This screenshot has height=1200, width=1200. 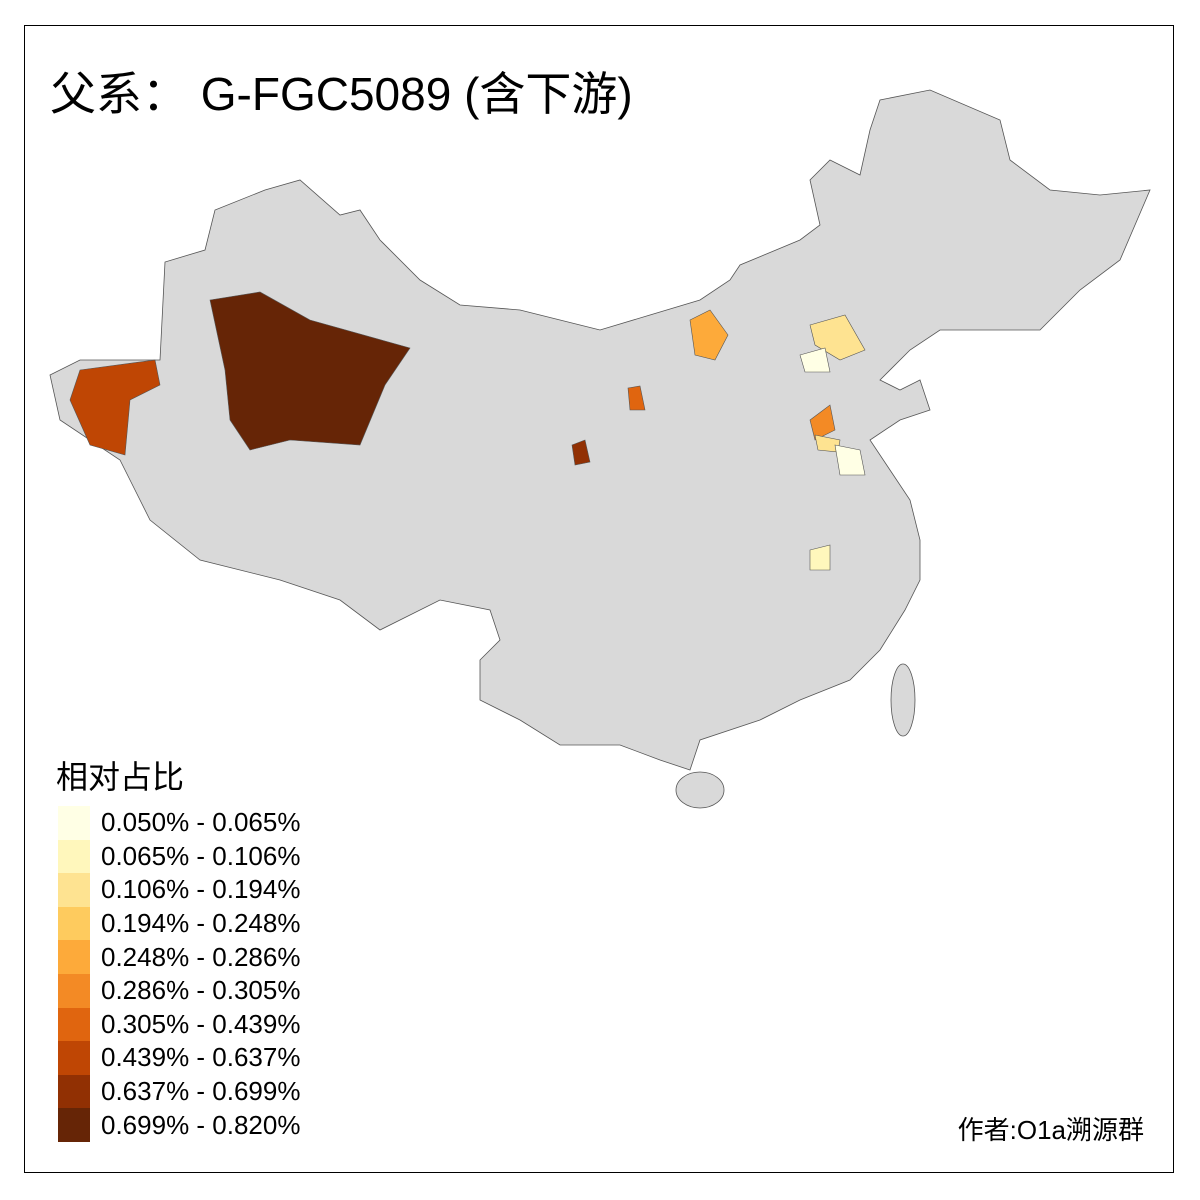 I want to click on legend-item: 0.194% - 0.248%, so click(x=179, y=923).